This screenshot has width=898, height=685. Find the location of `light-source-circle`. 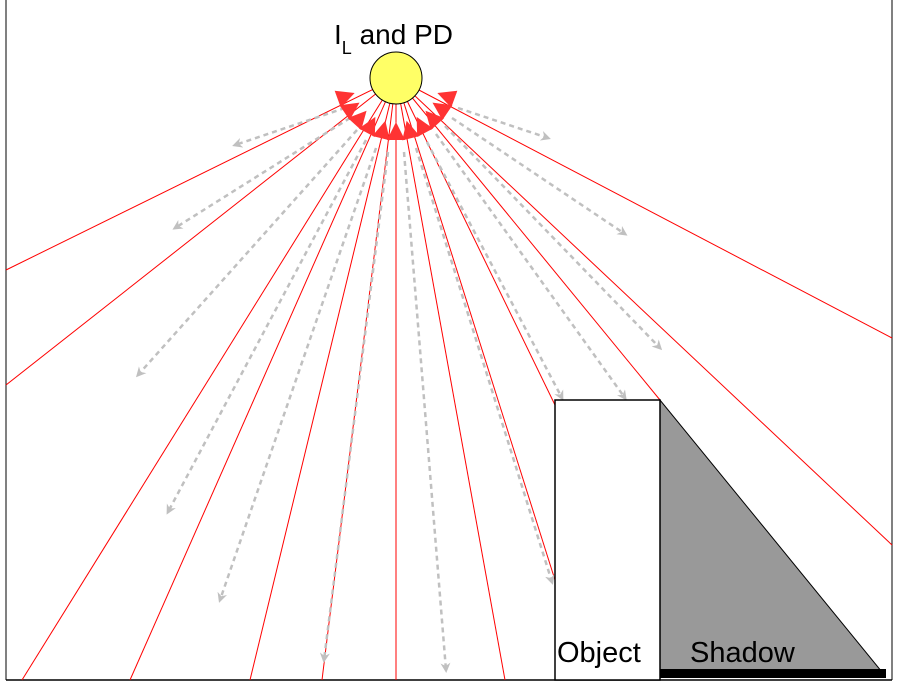

light-source-circle is located at coordinates (396, 78).